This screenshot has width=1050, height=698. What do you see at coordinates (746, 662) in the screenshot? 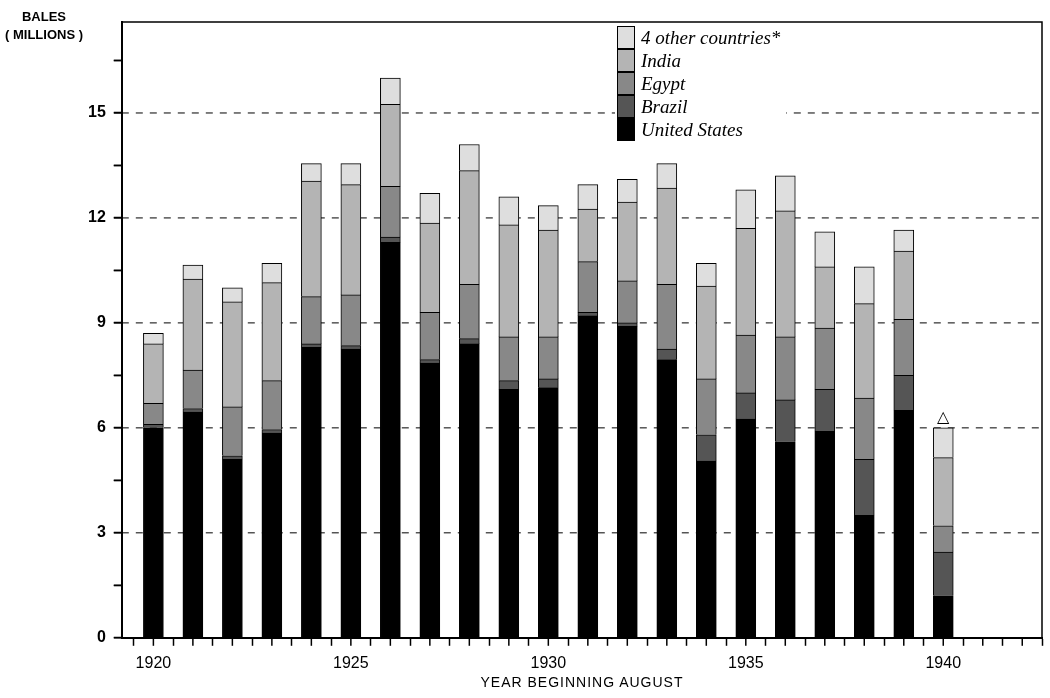
I see `x-tick-label: 1935` at bounding box center [746, 662].